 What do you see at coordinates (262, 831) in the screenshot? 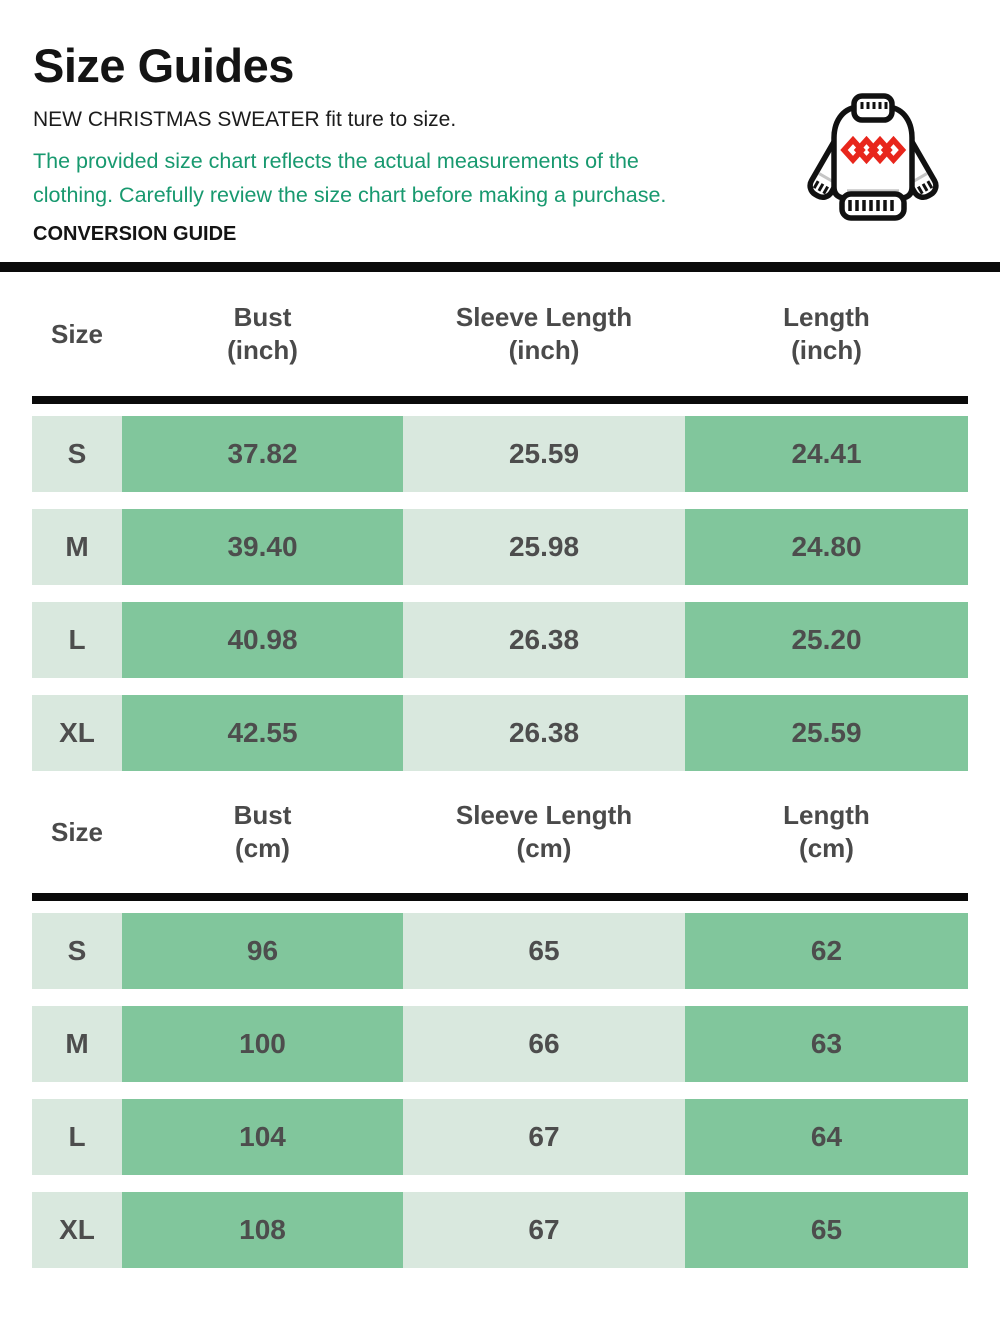
I see `col-header-bust: Bust (cm)` at bounding box center [262, 831].